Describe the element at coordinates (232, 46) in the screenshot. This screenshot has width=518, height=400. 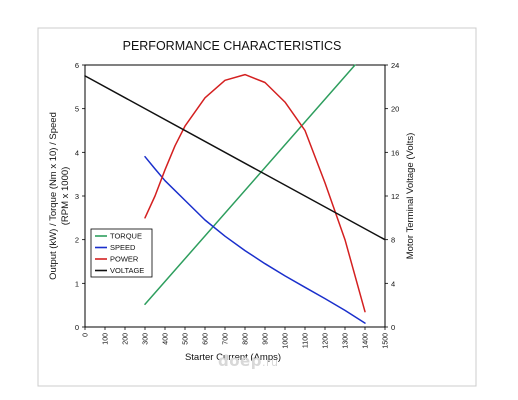
I see `chart-title: PERFORMANCE CHARACTERISTICS` at that location.